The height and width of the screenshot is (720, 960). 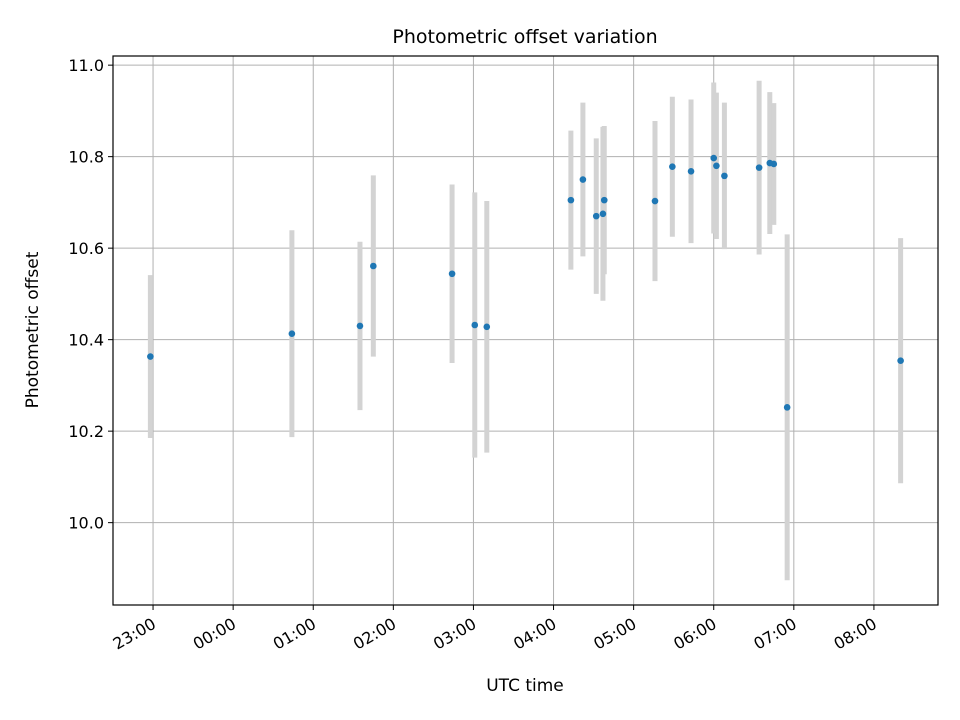 What do you see at coordinates (854, 634) in the screenshot?
I see `x-tick-label: 08:00` at bounding box center [854, 634].